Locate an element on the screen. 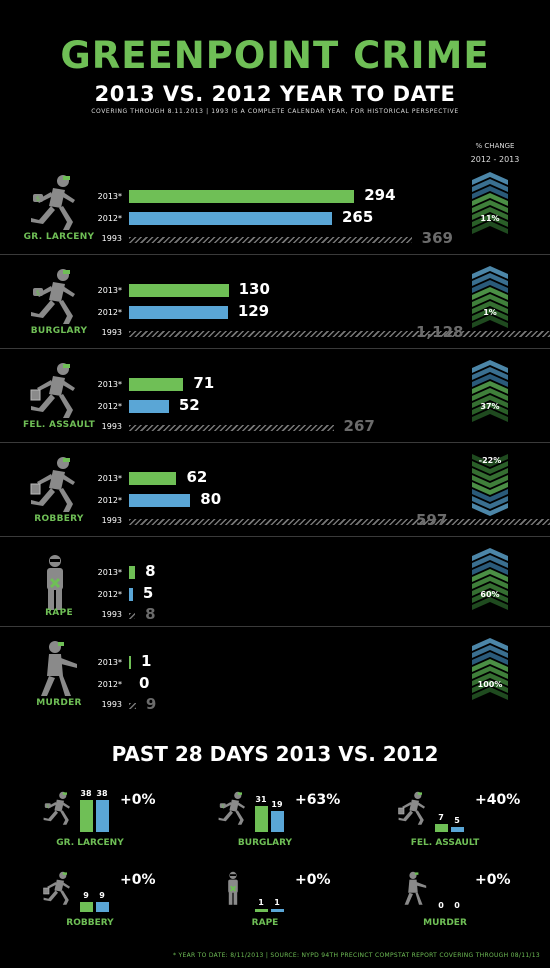 The height and width of the screenshot is (968, 550). purse-snatcher-icon is located at coordinates (52, 484).